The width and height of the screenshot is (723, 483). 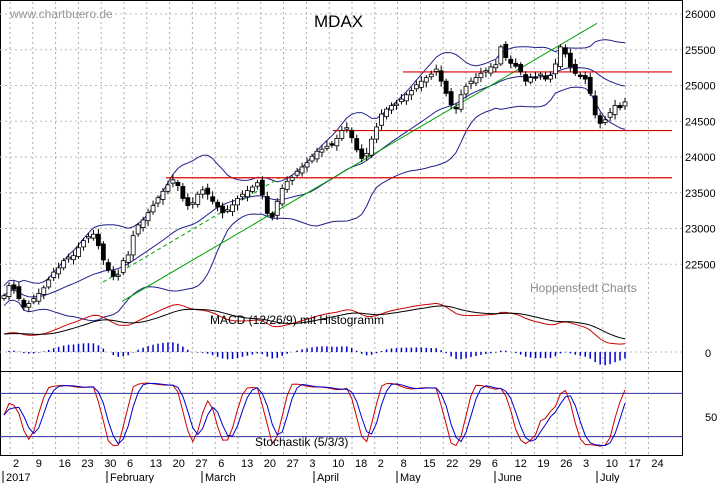 I want to click on date-tick-label: 22, so click(x=452, y=464).